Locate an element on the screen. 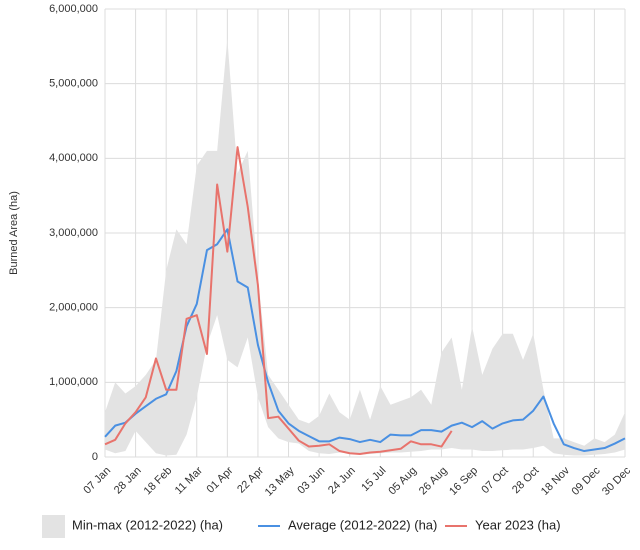  x-tick-label: 28 Oct is located at coordinates (525, 480).